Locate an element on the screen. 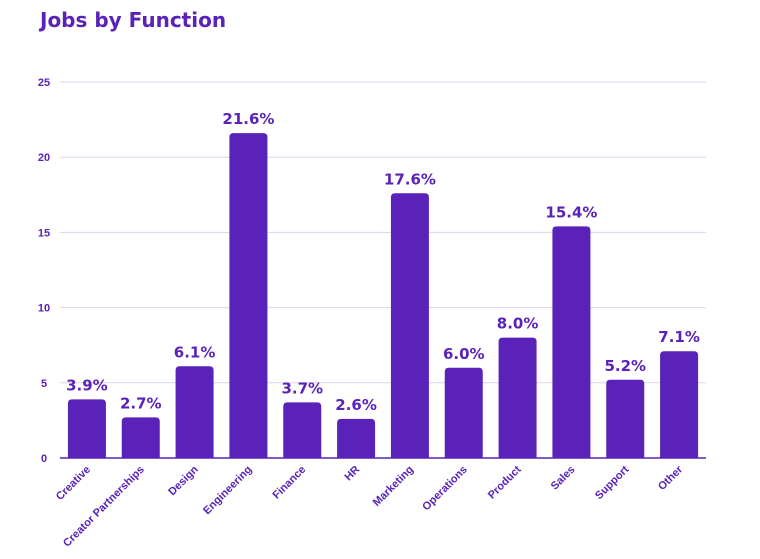  data-label: 3.9% is located at coordinates (87, 385).